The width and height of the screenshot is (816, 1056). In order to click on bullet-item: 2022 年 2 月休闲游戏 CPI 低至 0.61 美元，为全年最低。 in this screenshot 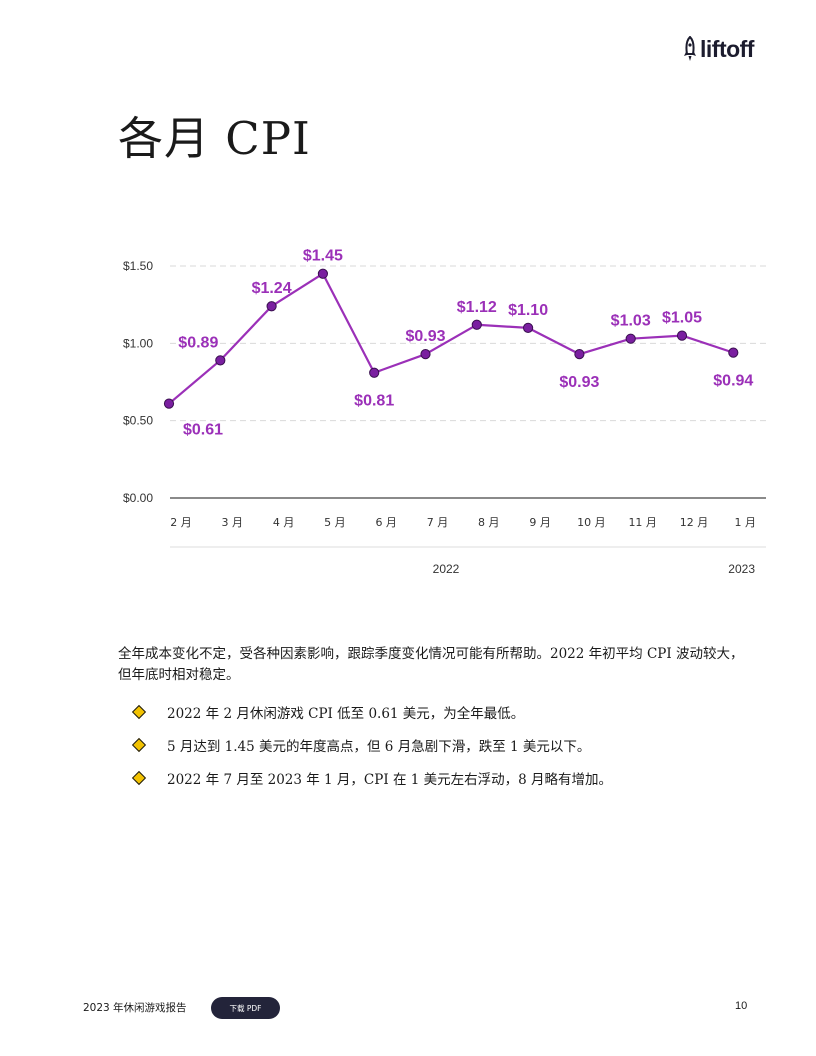, I will do `click(450, 718)`.